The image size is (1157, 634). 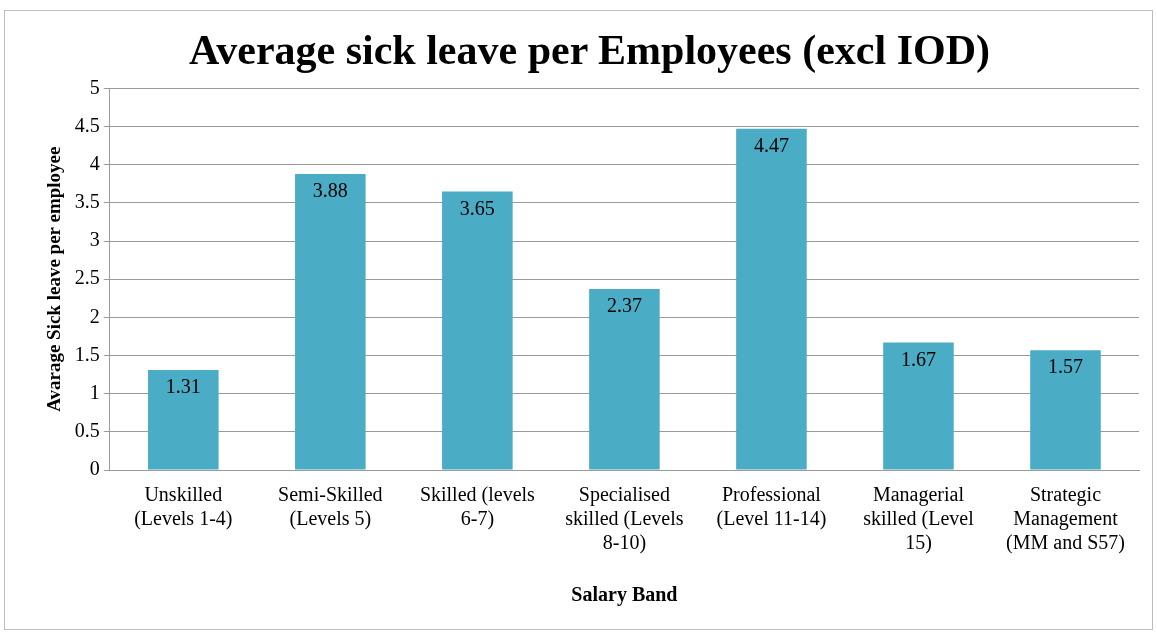 I want to click on y-tick-label: 2.5, so click(x=87, y=277).